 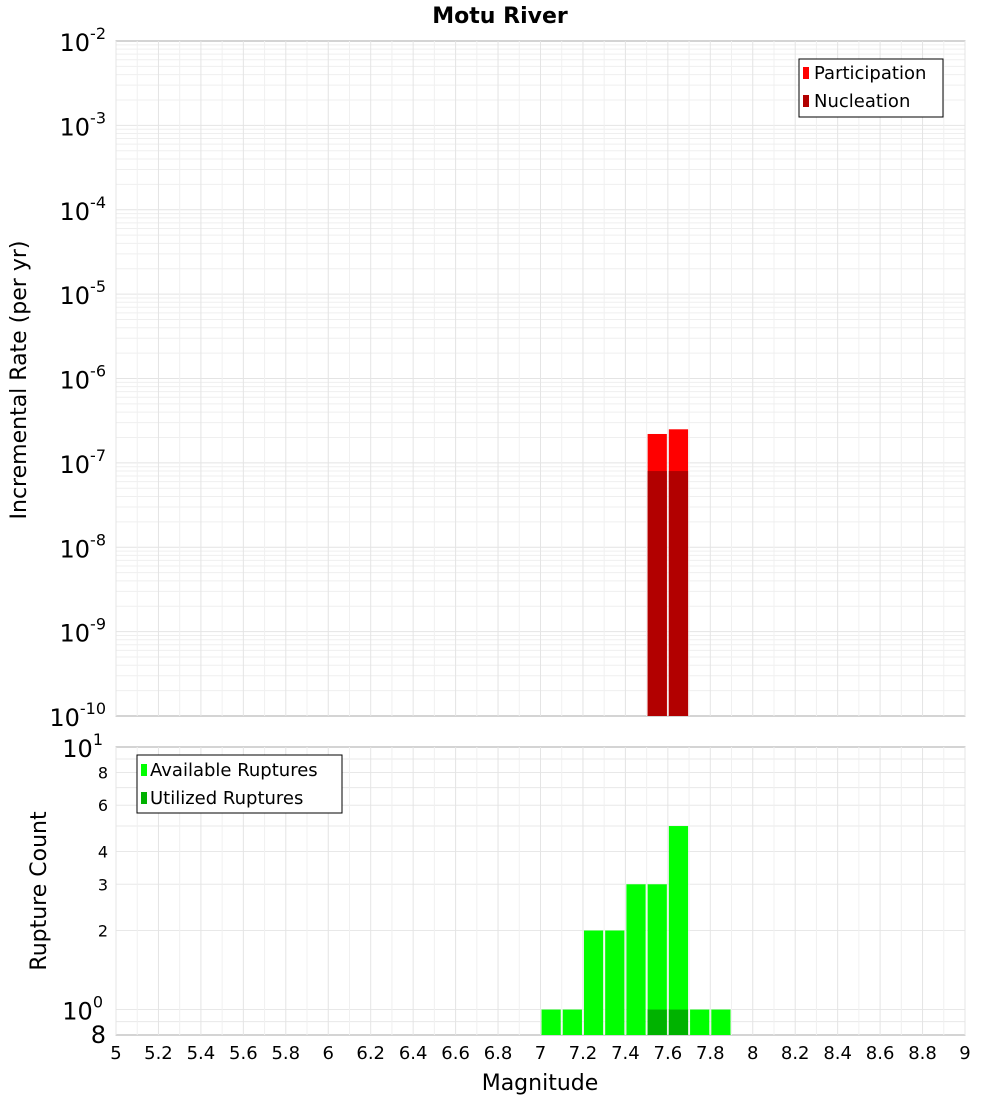 I want to click on x-tick-label: 6, so click(x=328, y=1053).